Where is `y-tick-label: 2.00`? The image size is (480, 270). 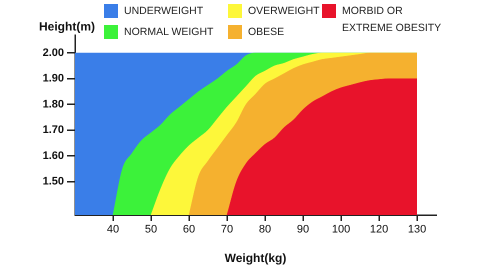 y-tick-label: 2.00 is located at coordinates (53, 53).